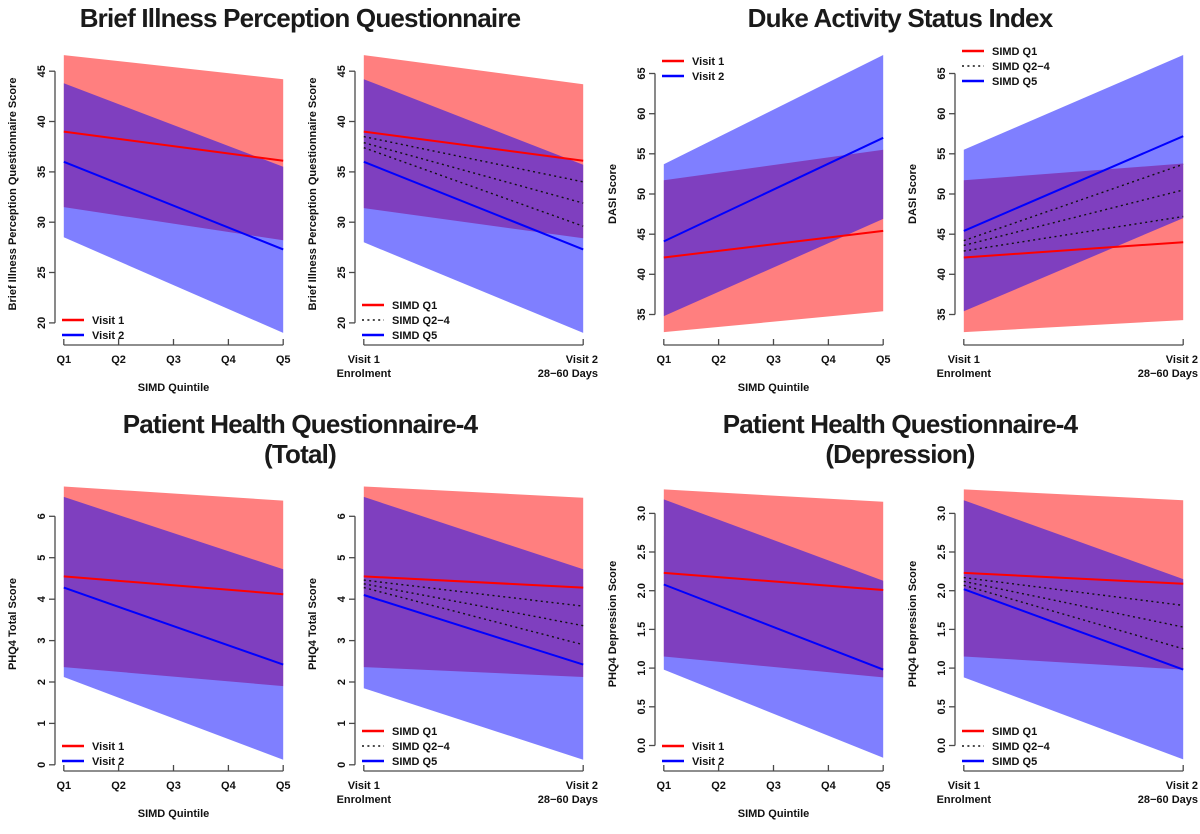 Image resolution: width=1200 pixels, height=834 pixels. Describe the element at coordinates (642, 114) in the screenshot. I see `y-tick-label: 60` at that location.